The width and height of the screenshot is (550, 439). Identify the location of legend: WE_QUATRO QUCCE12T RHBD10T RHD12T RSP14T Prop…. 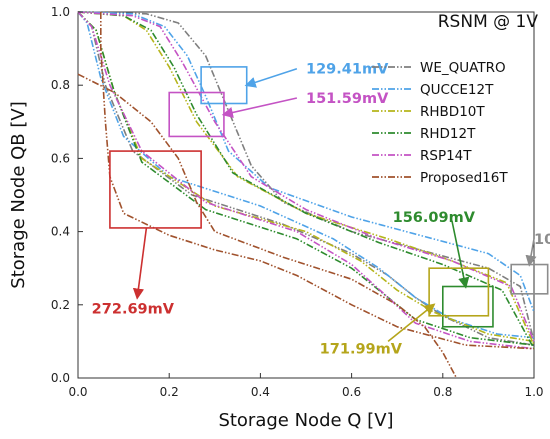
(440, 123).